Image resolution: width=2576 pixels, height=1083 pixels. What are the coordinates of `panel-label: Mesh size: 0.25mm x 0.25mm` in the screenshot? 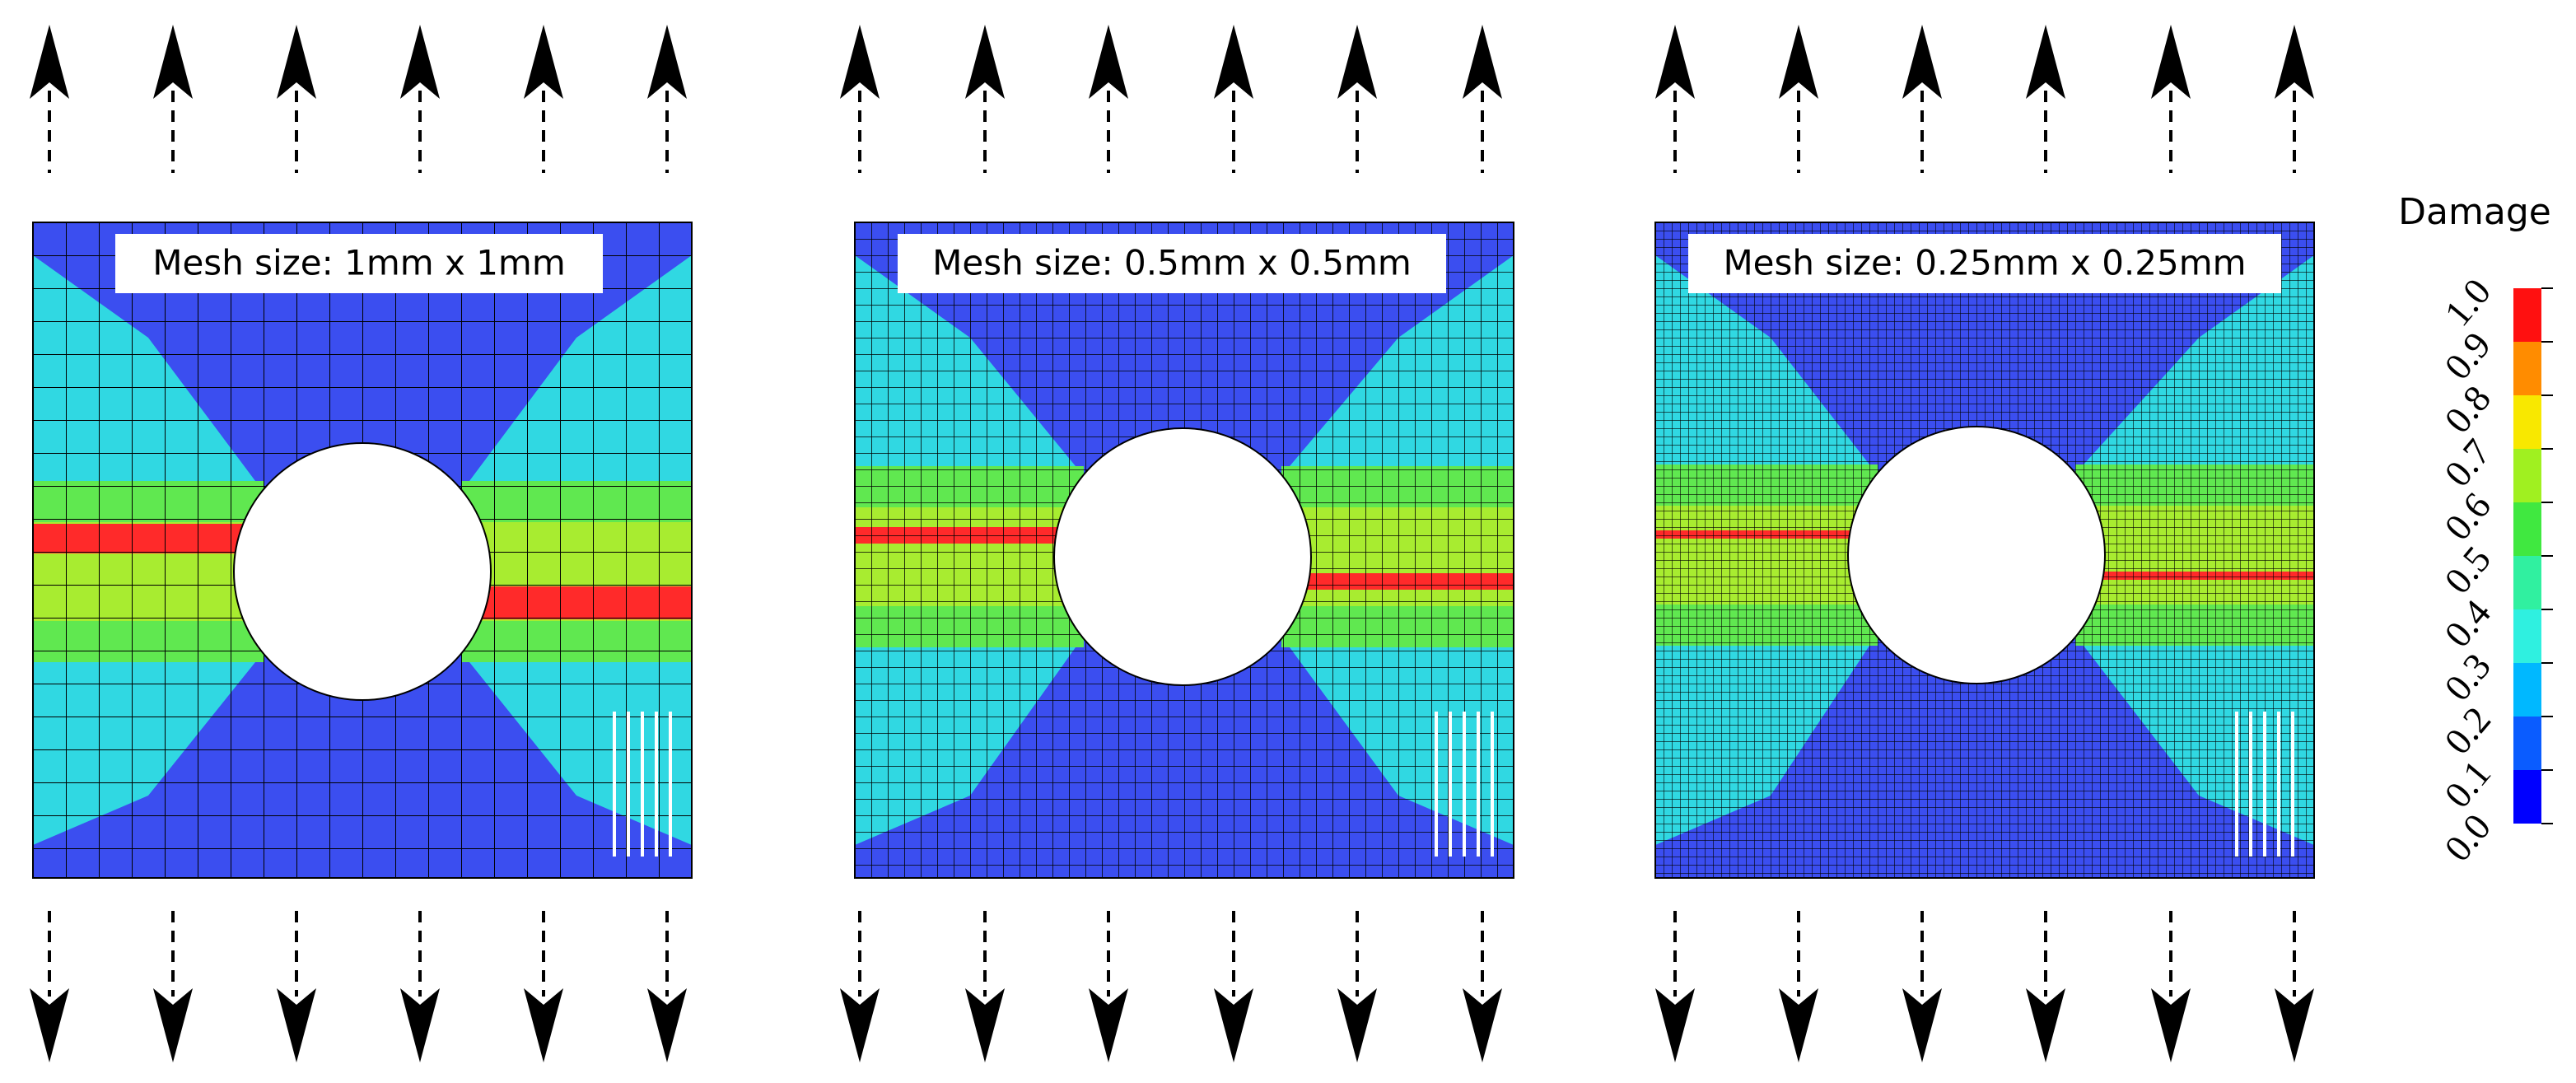 It's located at (1984, 263).